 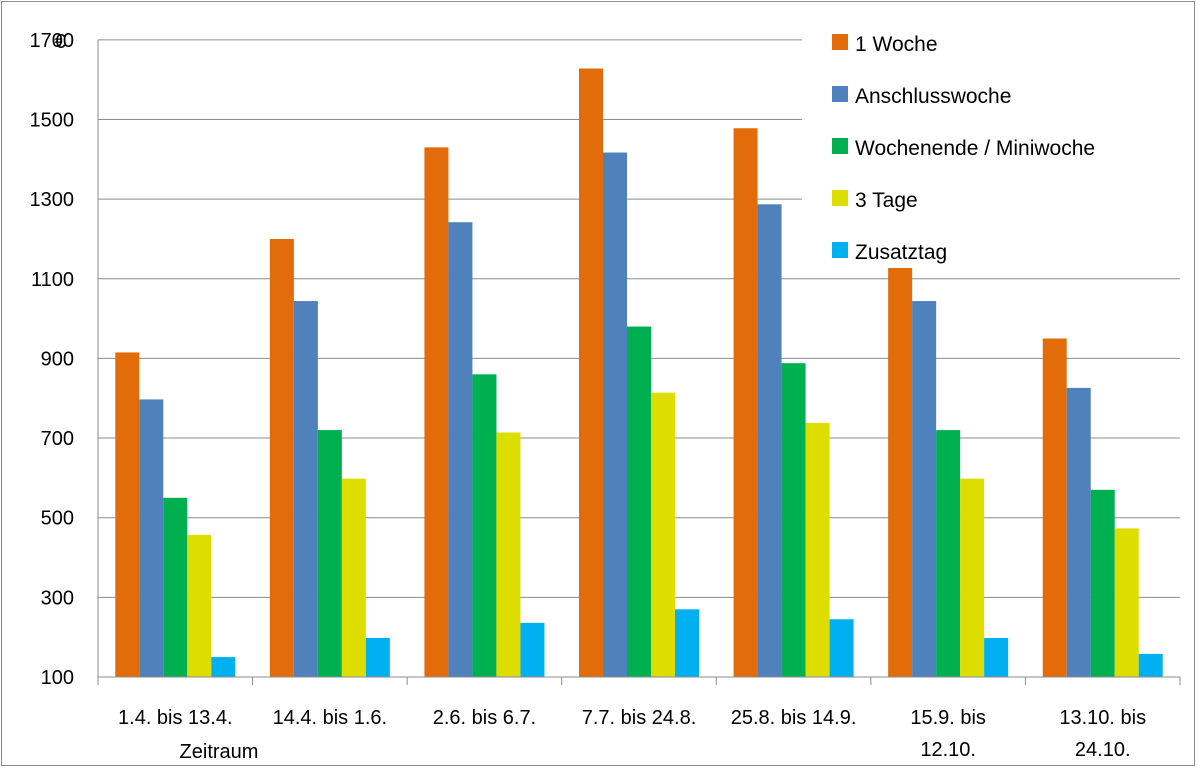 I want to click on y-tick-label: 300, so click(x=57, y=598).